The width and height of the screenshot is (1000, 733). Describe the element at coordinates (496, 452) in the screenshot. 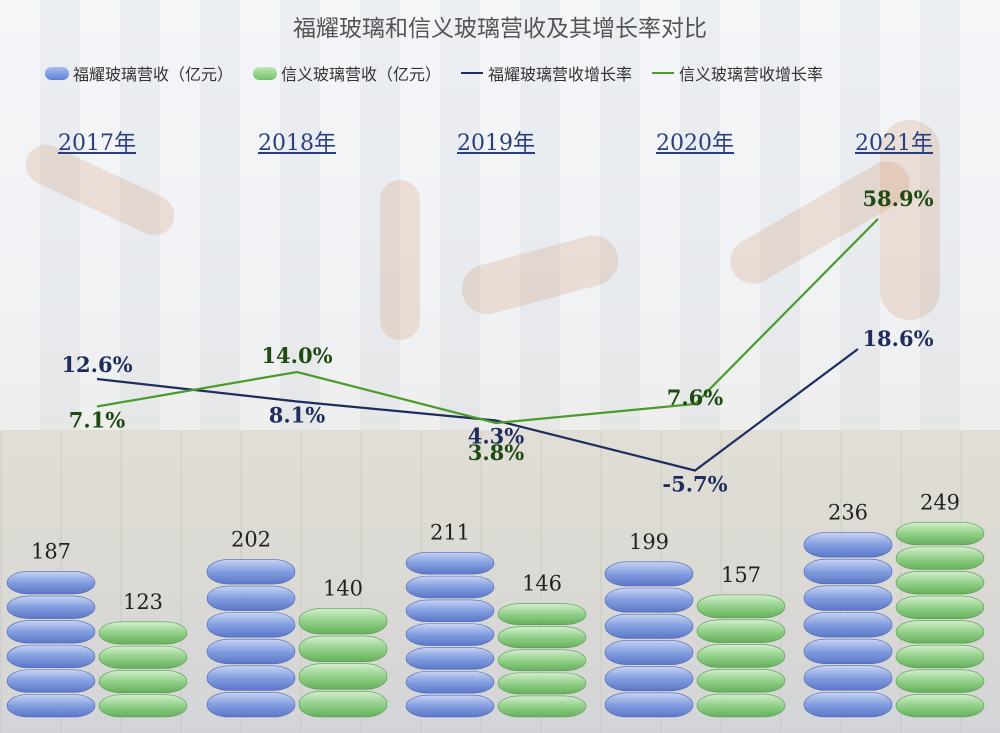

I see `data-label-xinyi-growth-2: 3.8%` at that location.